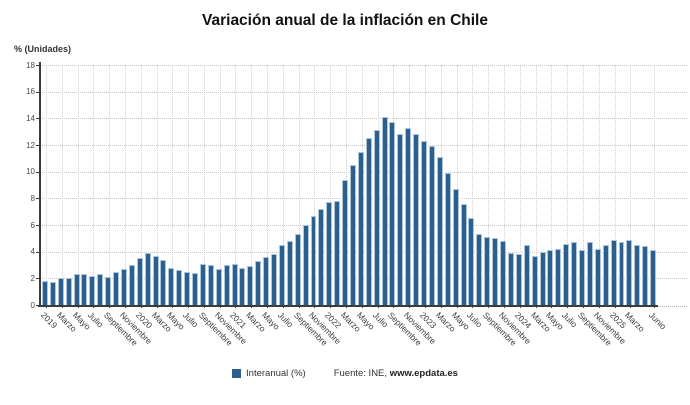 This screenshot has height=405, width=690. What do you see at coordinates (30, 65) in the screenshot?
I see `y-axis-tick-label: 18` at bounding box center [30, 65].